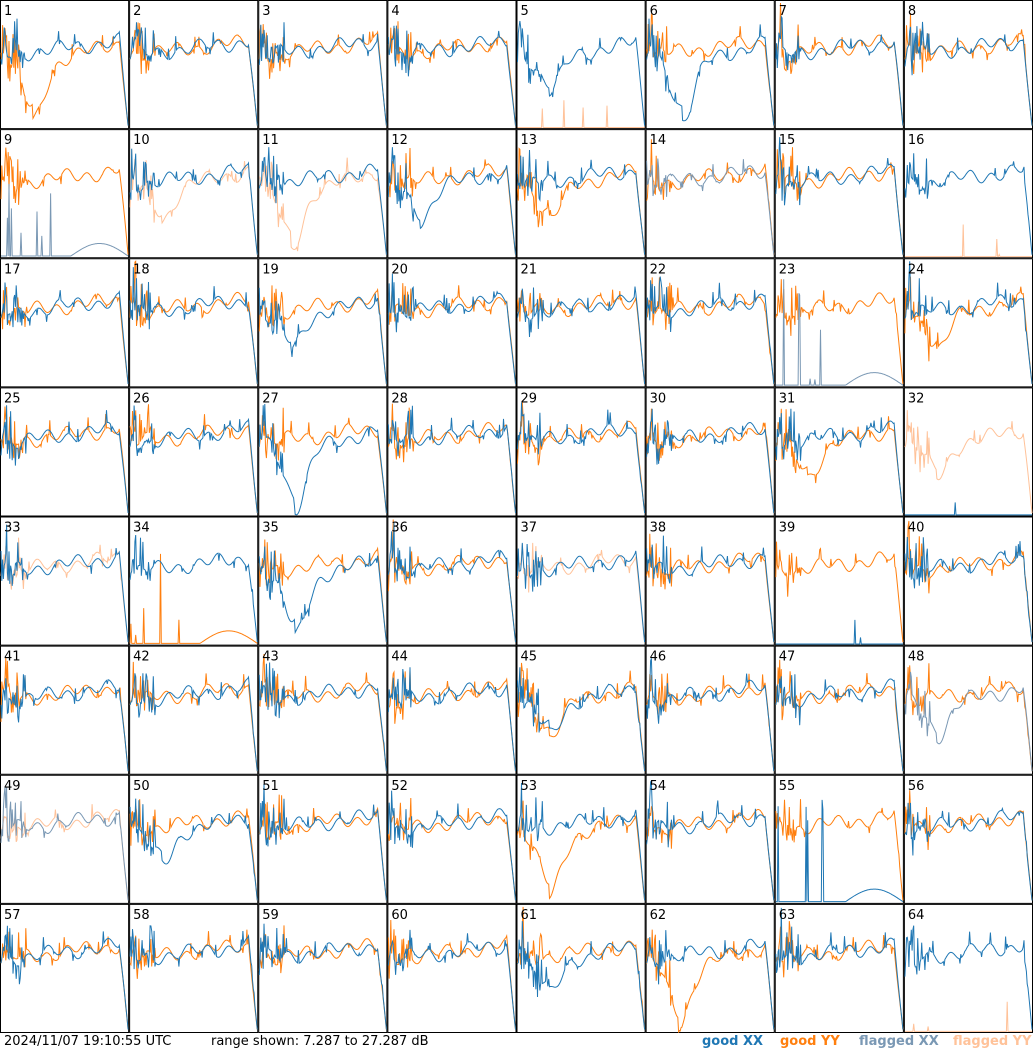  What do you see at coordinates (529, 269) in the screenshot?
I see `panel-label: 21` at bounding box center [529, 269].